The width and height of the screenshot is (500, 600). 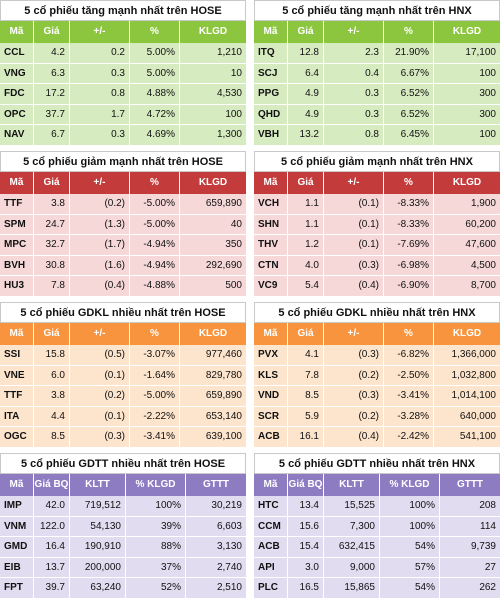 I want to click on value-cell: 4.9, so click(x=306, y=94).